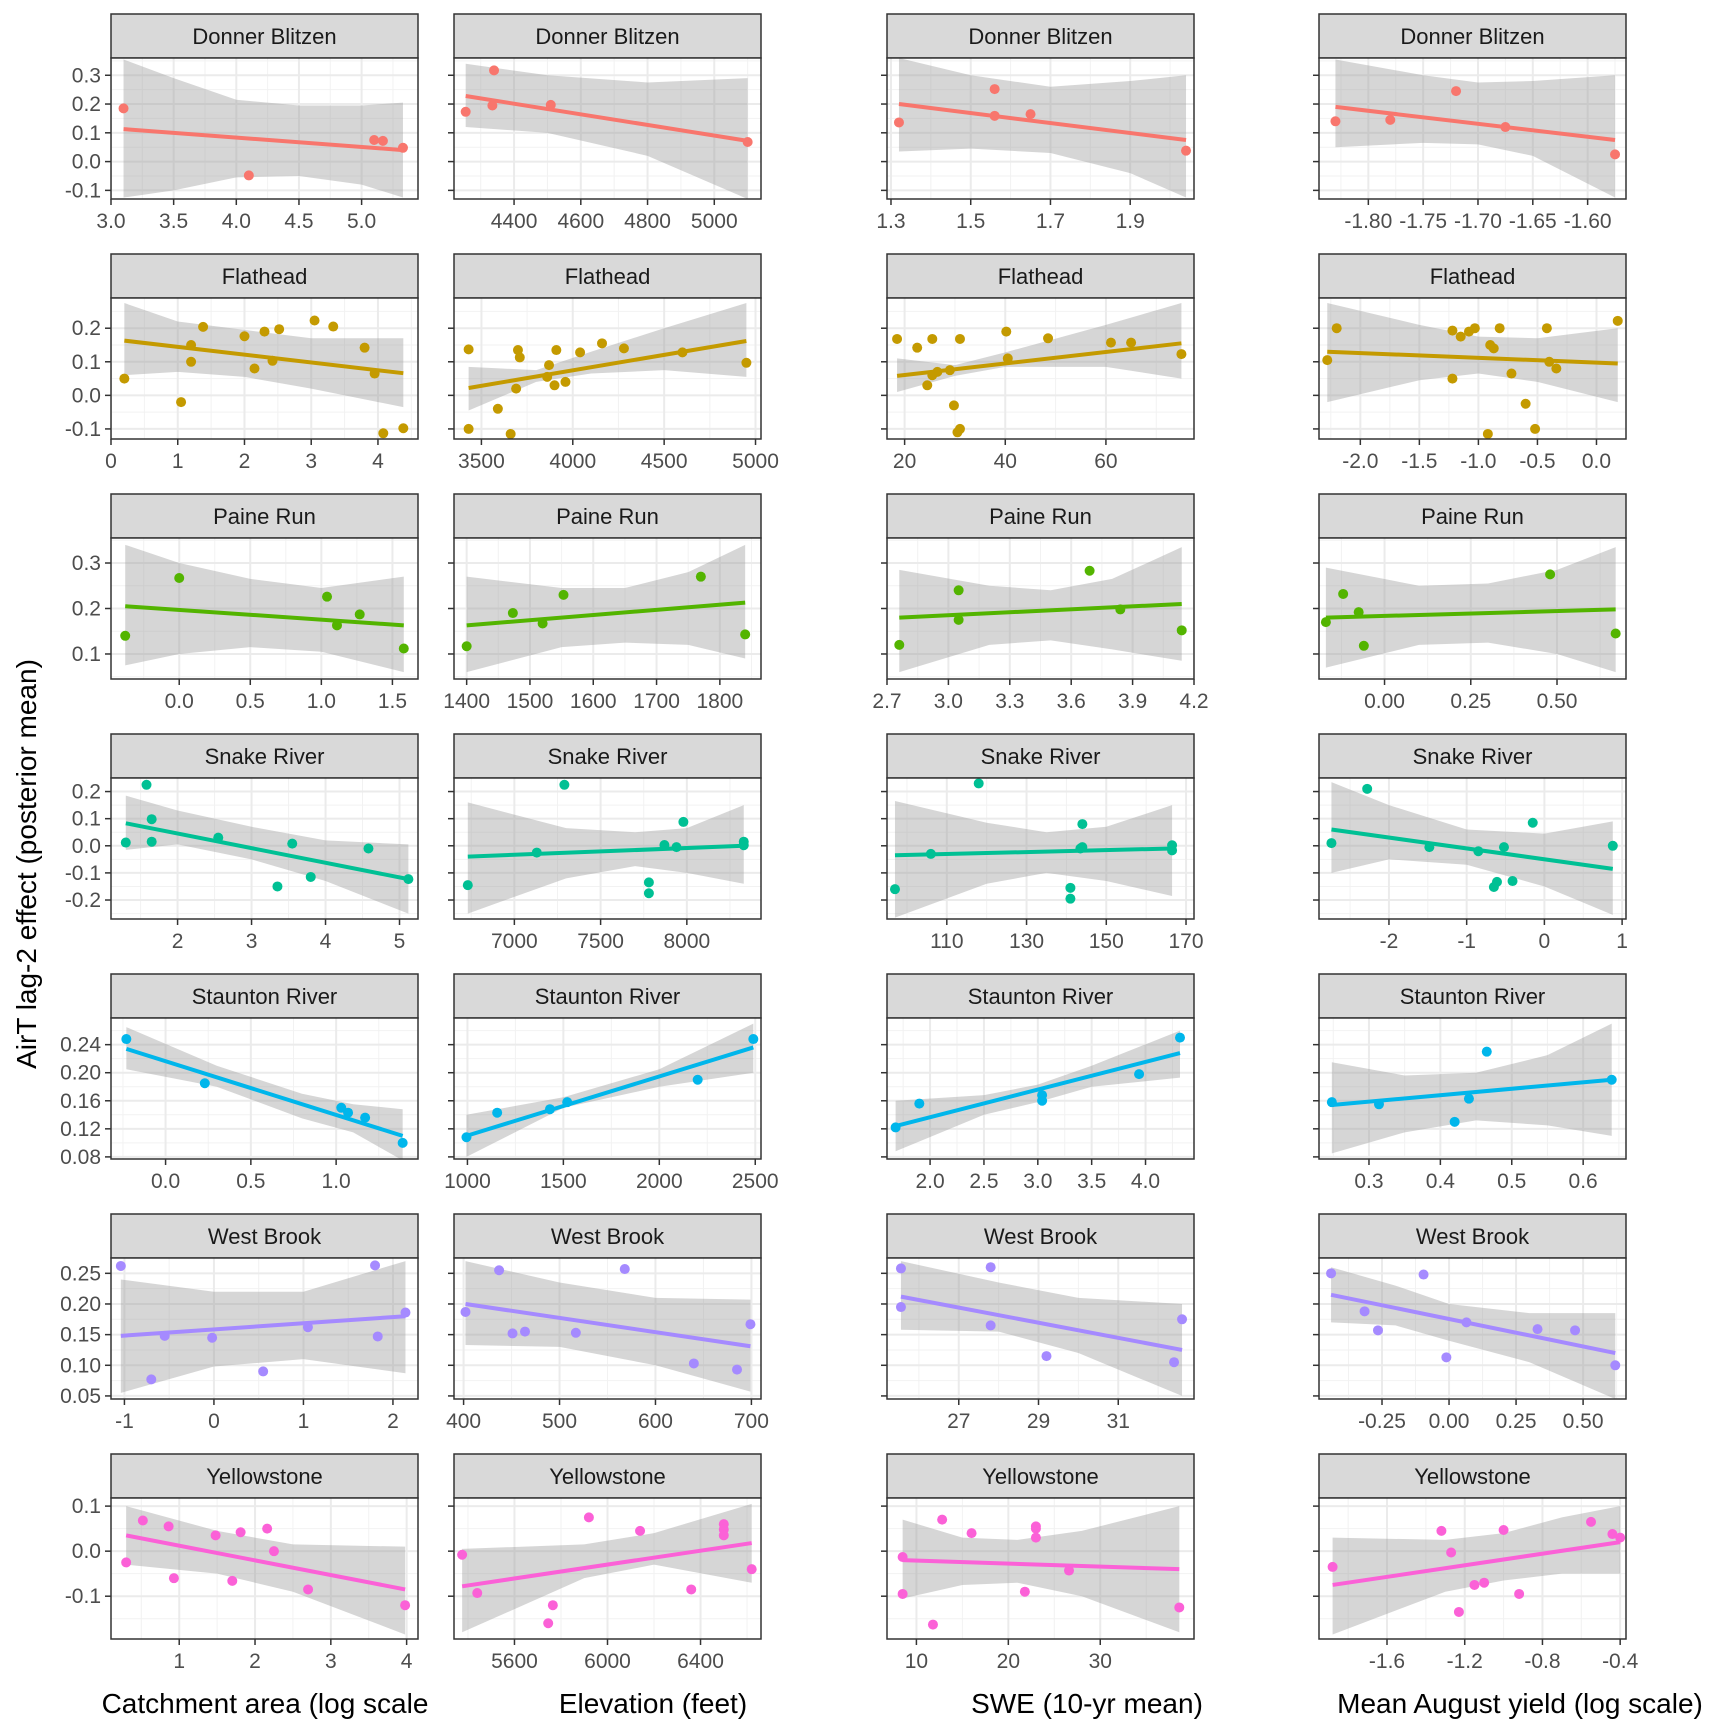  I want to click on facet-strip-label: Staunton River, so click(1473, 996).